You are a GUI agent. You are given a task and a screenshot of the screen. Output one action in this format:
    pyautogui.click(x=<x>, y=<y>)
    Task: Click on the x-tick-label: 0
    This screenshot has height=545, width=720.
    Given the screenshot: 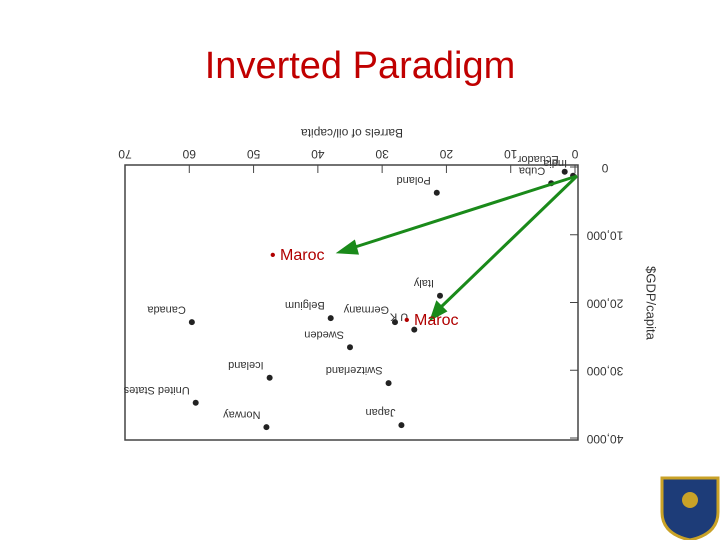 What is the action you would take?
    pyautogui.click(x=574, y=154)
    